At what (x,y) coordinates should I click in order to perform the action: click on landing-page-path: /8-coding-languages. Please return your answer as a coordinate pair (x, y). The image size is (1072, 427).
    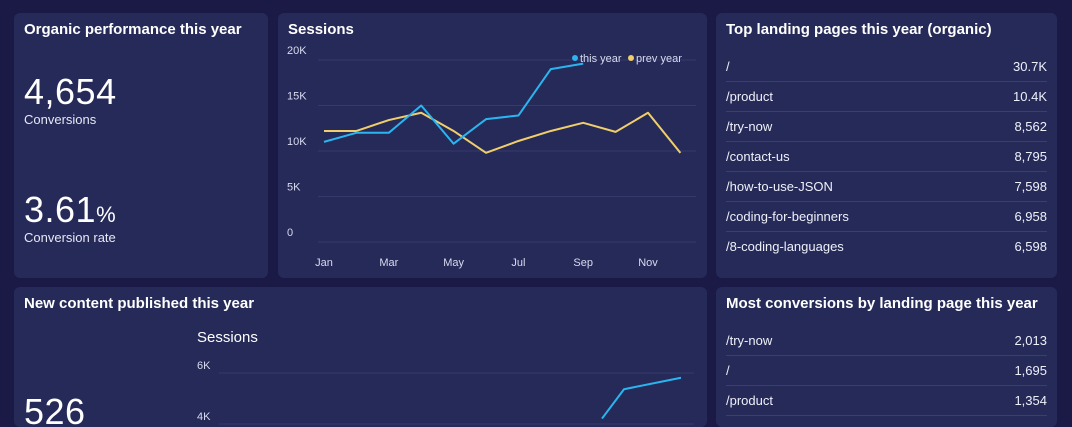
    Looking at the image, I should click on (785, 246).